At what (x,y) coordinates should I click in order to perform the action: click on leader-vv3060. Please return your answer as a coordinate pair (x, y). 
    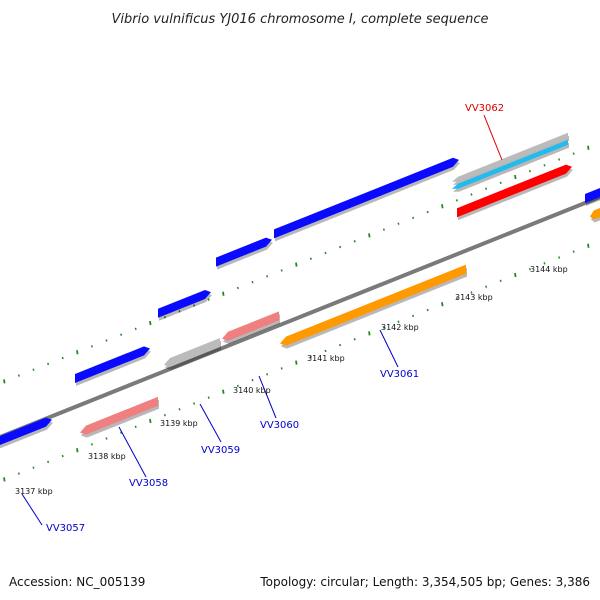
    Looking at the image, I should click on (267, 397).